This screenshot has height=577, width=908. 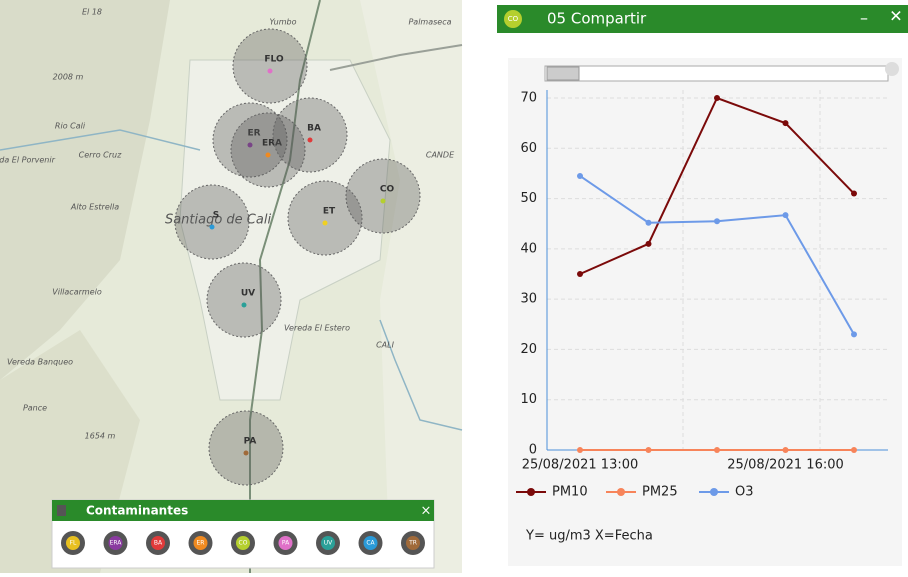 What do you see at coordinates (864, 18) in the screenshot?
I see `minimize-button: –` at bounding box center [864, 18].